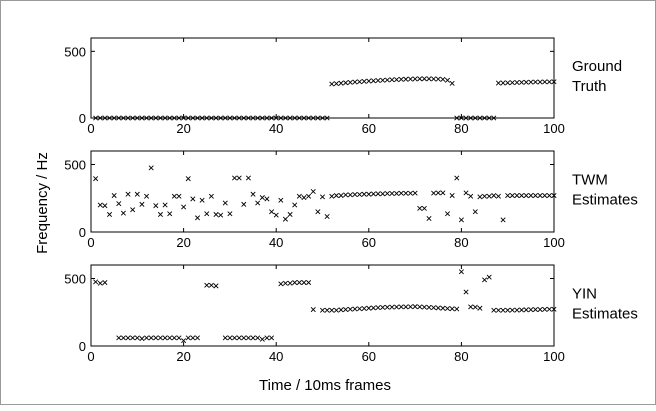 The image size is (656, 411). Describe the element at coordinates (369, 128) in the screenshot. I see `x-tick-label: 60` at that location.